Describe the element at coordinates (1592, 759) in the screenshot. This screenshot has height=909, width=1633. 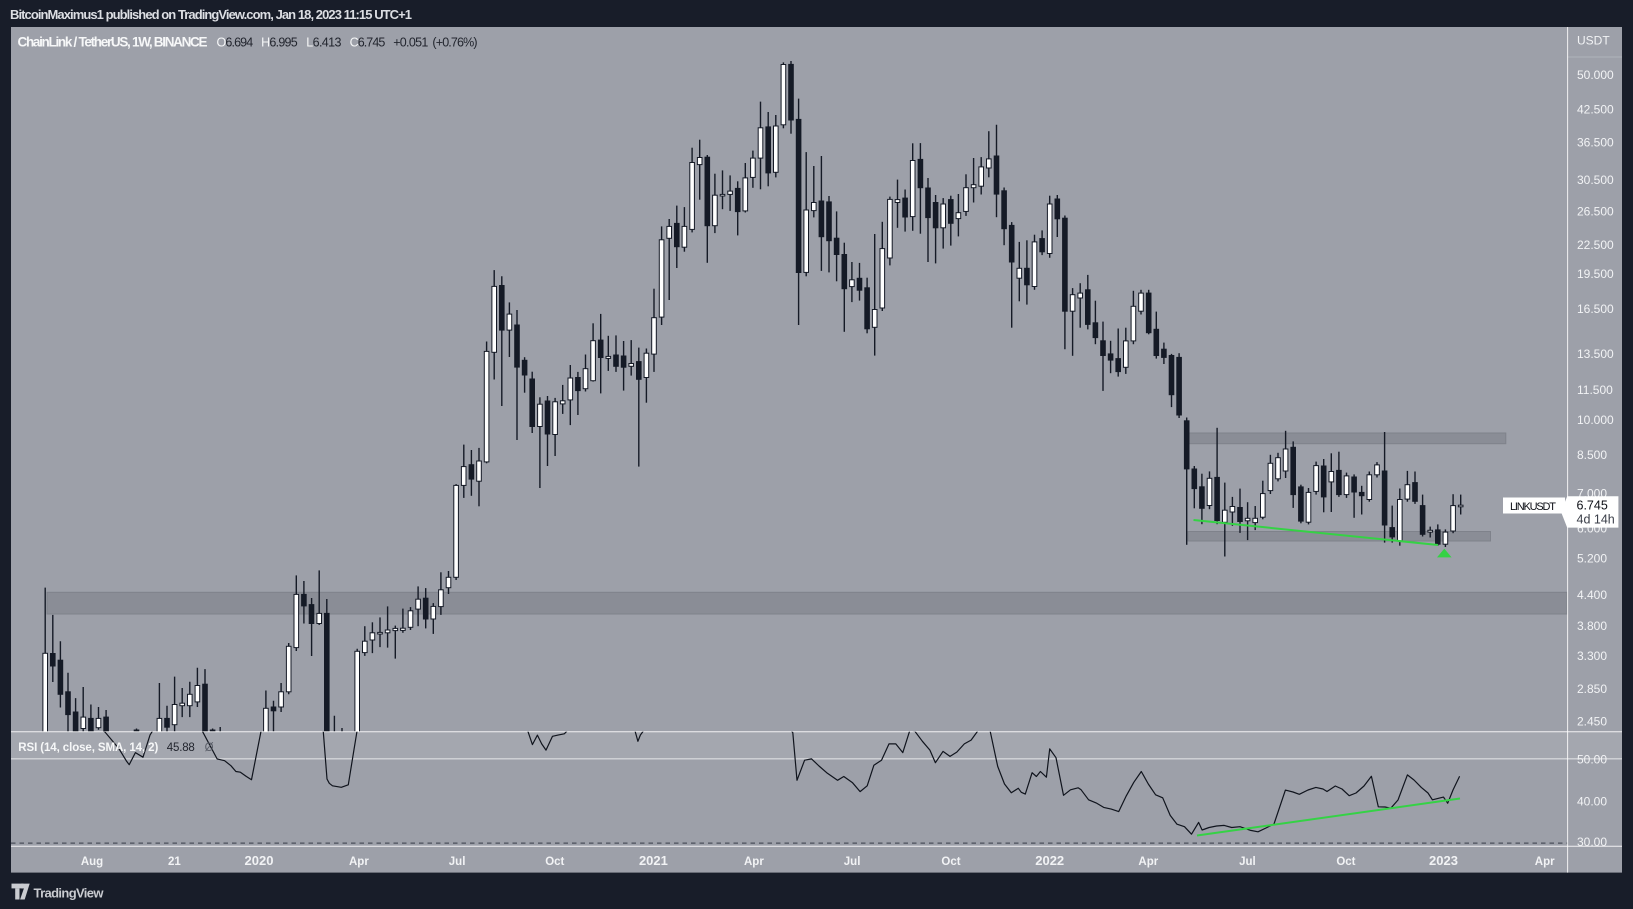
I see `svg-text: 50.00` at that location.